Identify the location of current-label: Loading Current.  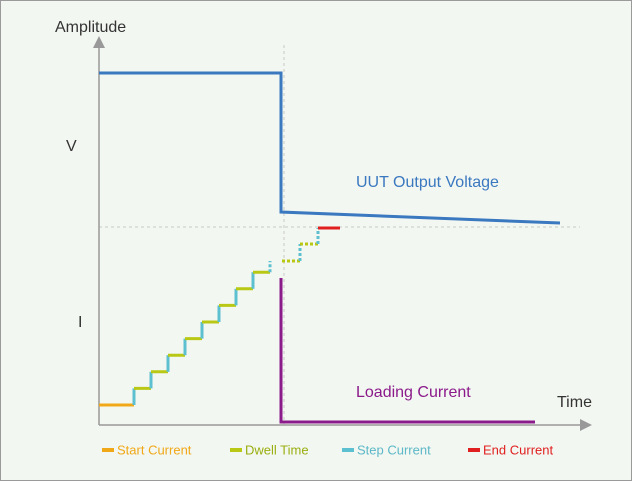
(413, 392).